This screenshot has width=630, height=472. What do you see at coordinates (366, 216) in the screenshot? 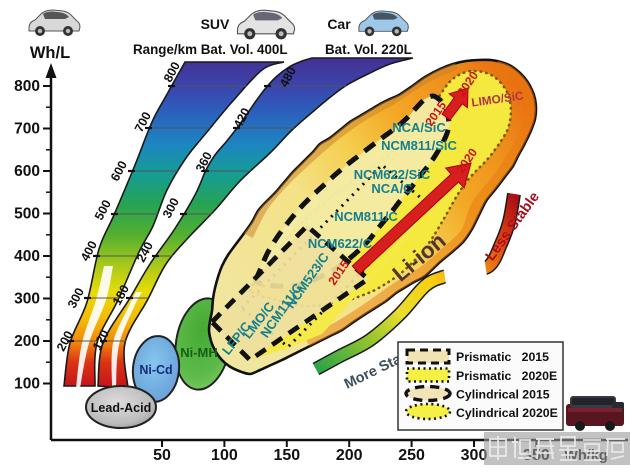
I see `svg-text: NCM811/C` at bounding box center [366, 216].